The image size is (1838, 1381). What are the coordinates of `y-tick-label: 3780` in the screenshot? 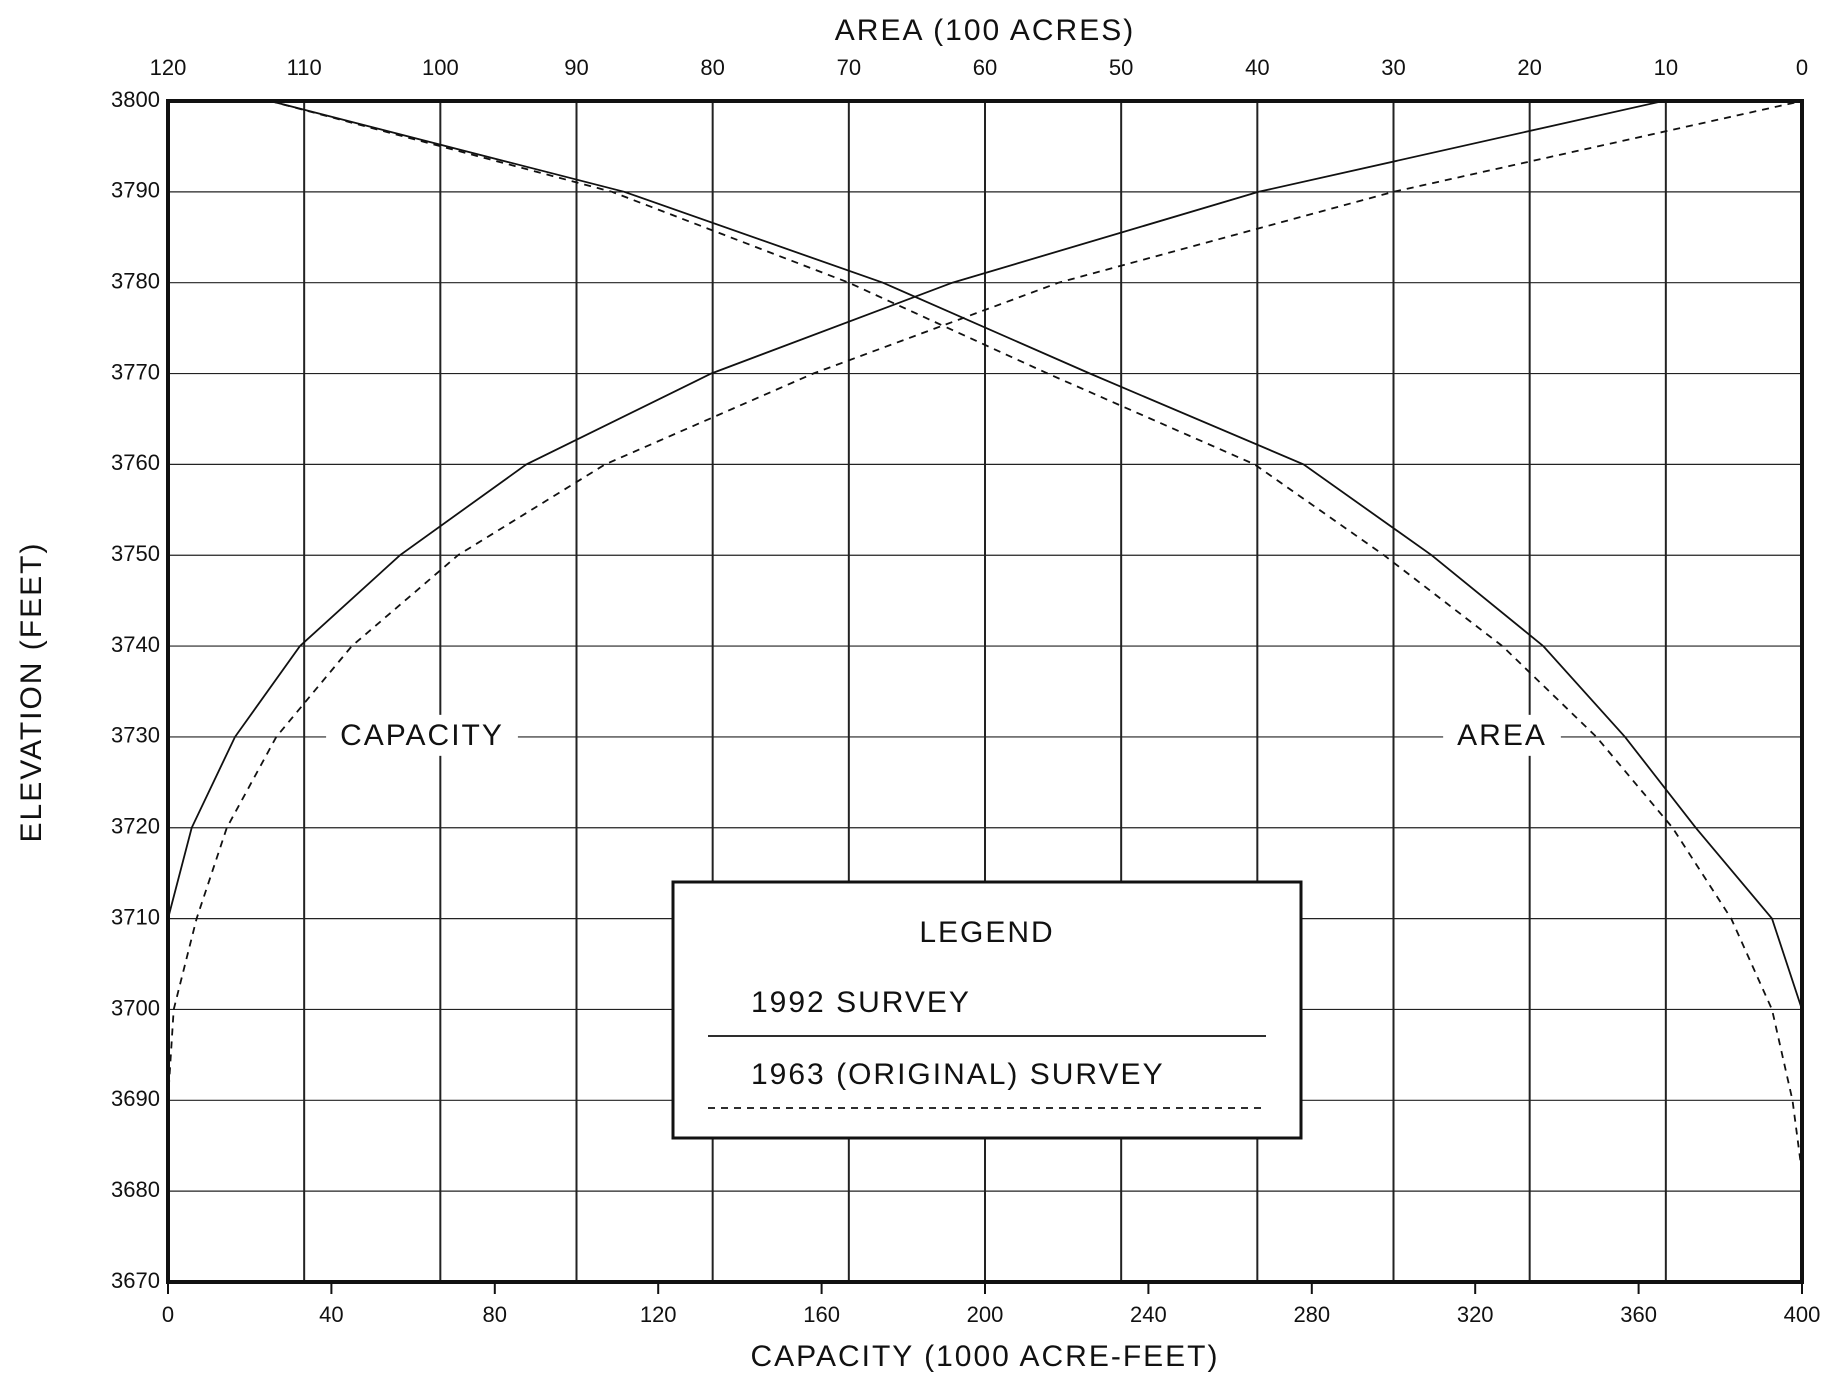 It's located at (135, 281).